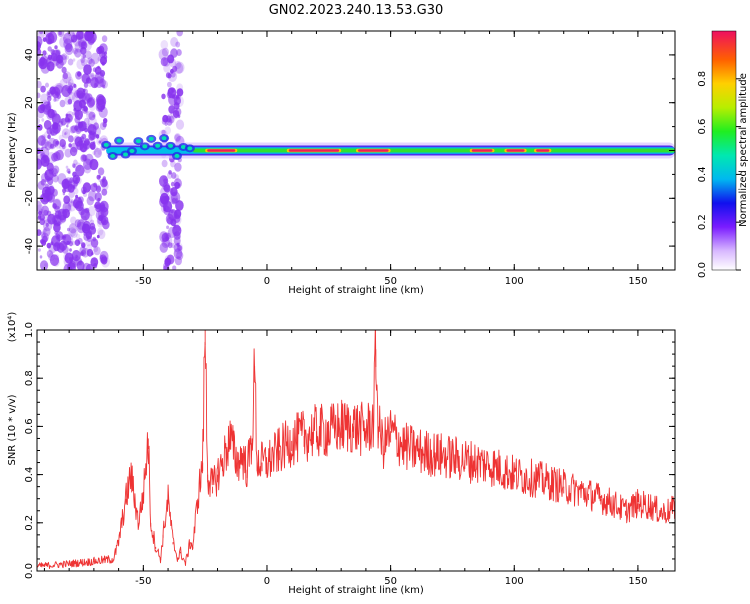 Image resolution: width=750 pixels, height=604 pixels. Describe the element at coordinates (29, 330) in the screenshot. I see `y-tick-label: 1.0` at that location.